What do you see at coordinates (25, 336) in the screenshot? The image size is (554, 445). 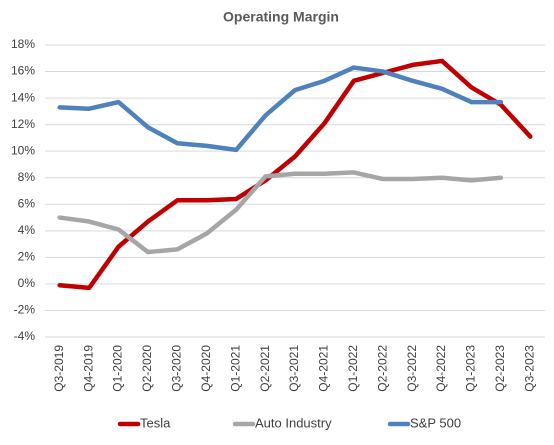 I see `y-tick-label: -4%` at bounding box center [25, 336].